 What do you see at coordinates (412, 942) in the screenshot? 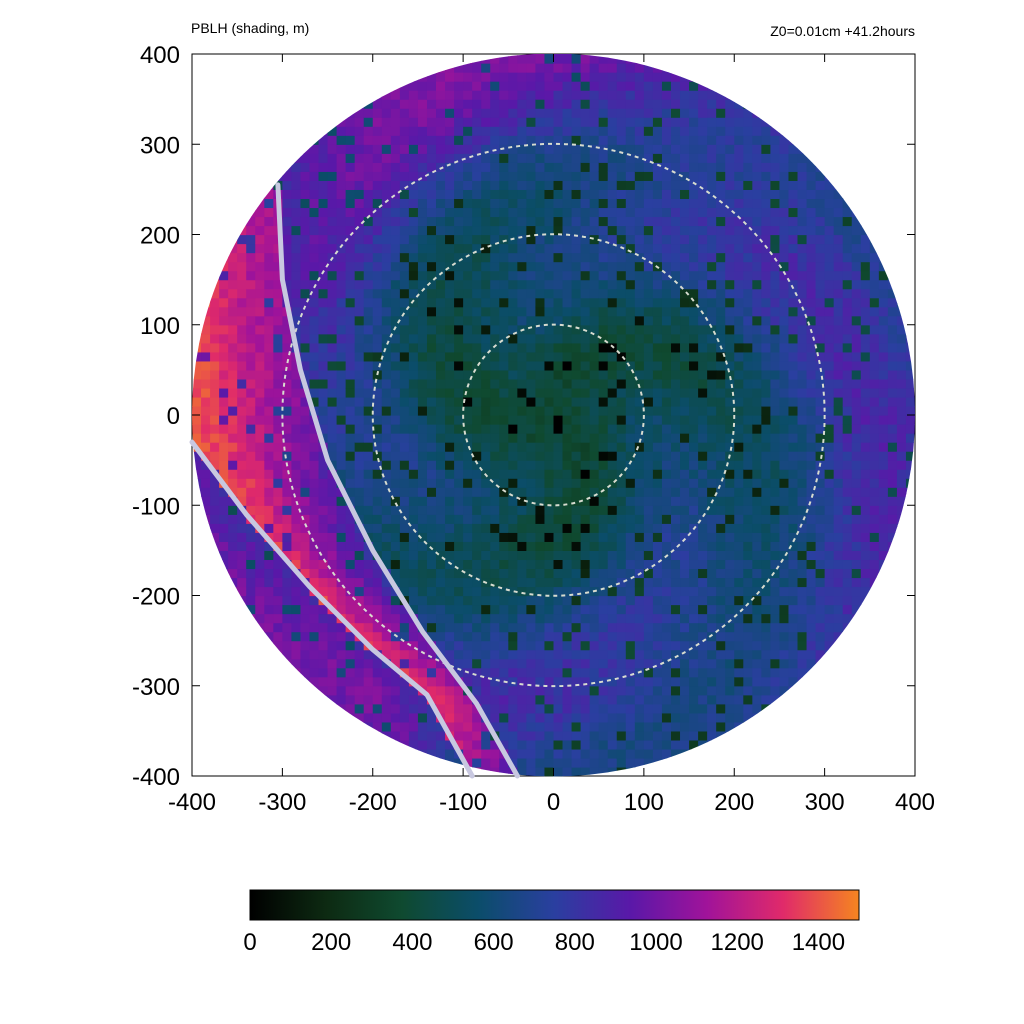
I see `colorbar-tick-label: 400` at bounding box center [412, 942].